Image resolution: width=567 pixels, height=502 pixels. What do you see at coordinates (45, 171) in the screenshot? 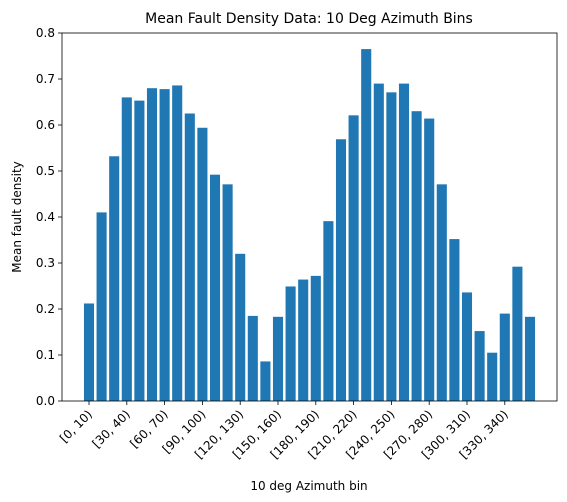
I see `y-tick-label-5: 0.5` at bounding box center [45, 171].